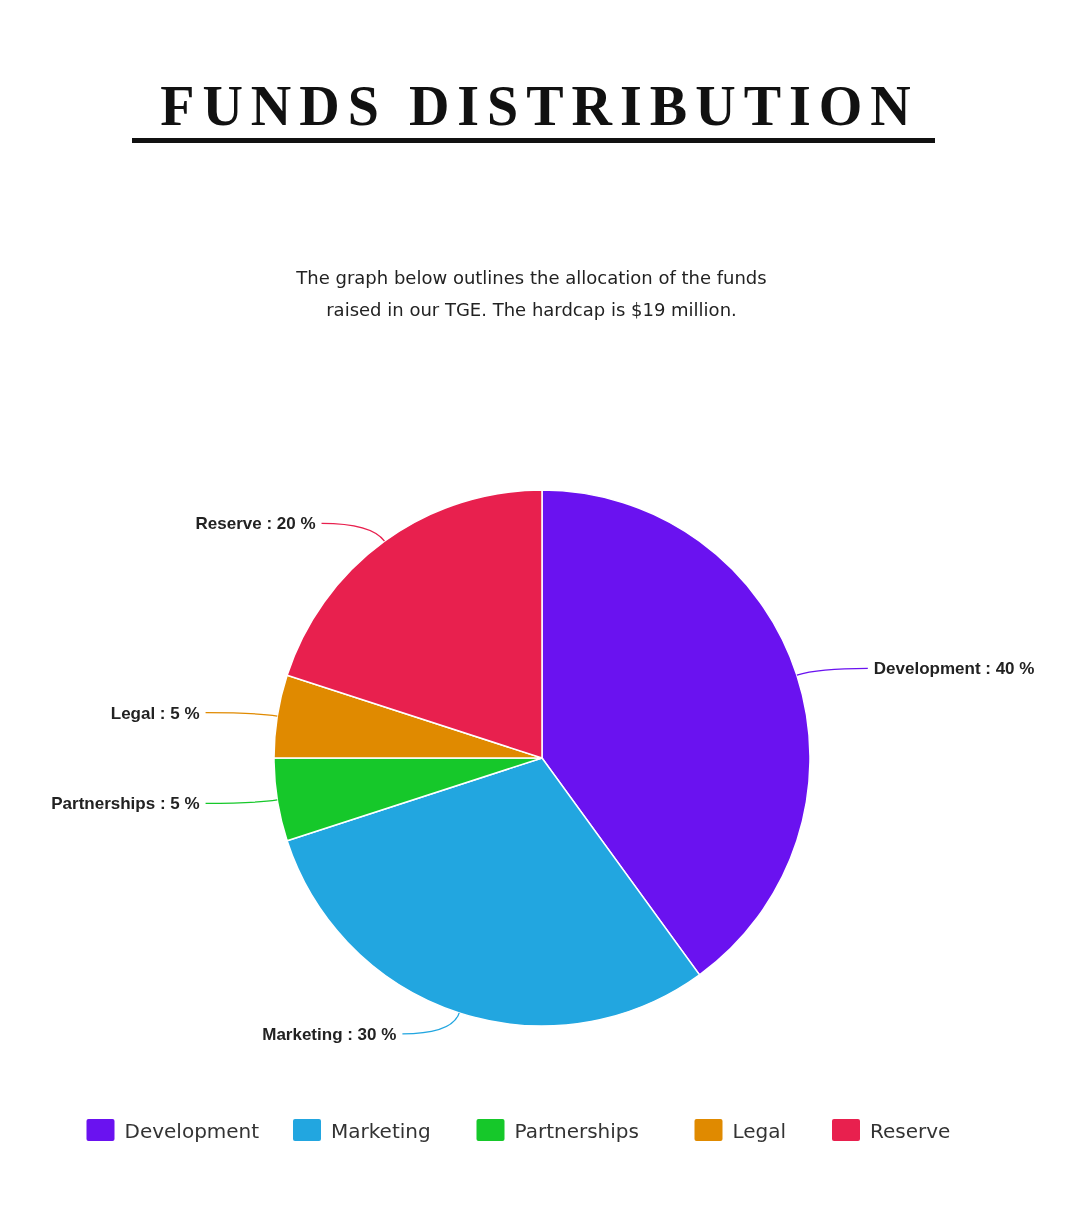 This screenshot has width=1079, height=1212. What do you see at coordinates (155, 713) in the screenshot?
I see `data-label: Legal : 5 %` at bounding box center [155, 713].